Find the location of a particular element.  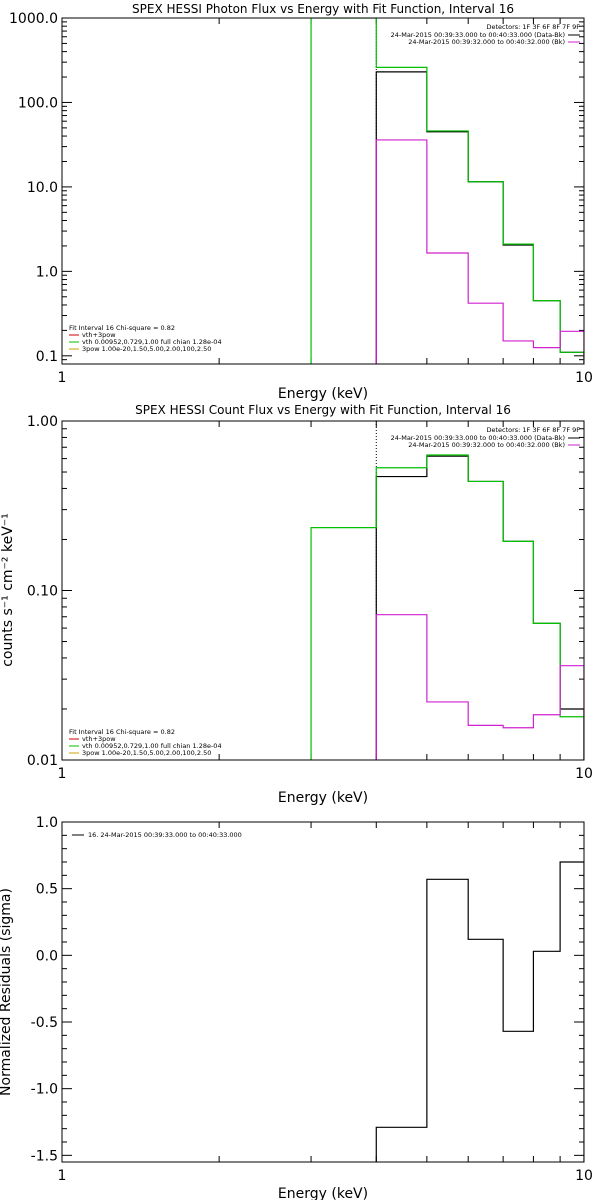

y-tick-label: -1.0 is located at coordinates (44, 1090).